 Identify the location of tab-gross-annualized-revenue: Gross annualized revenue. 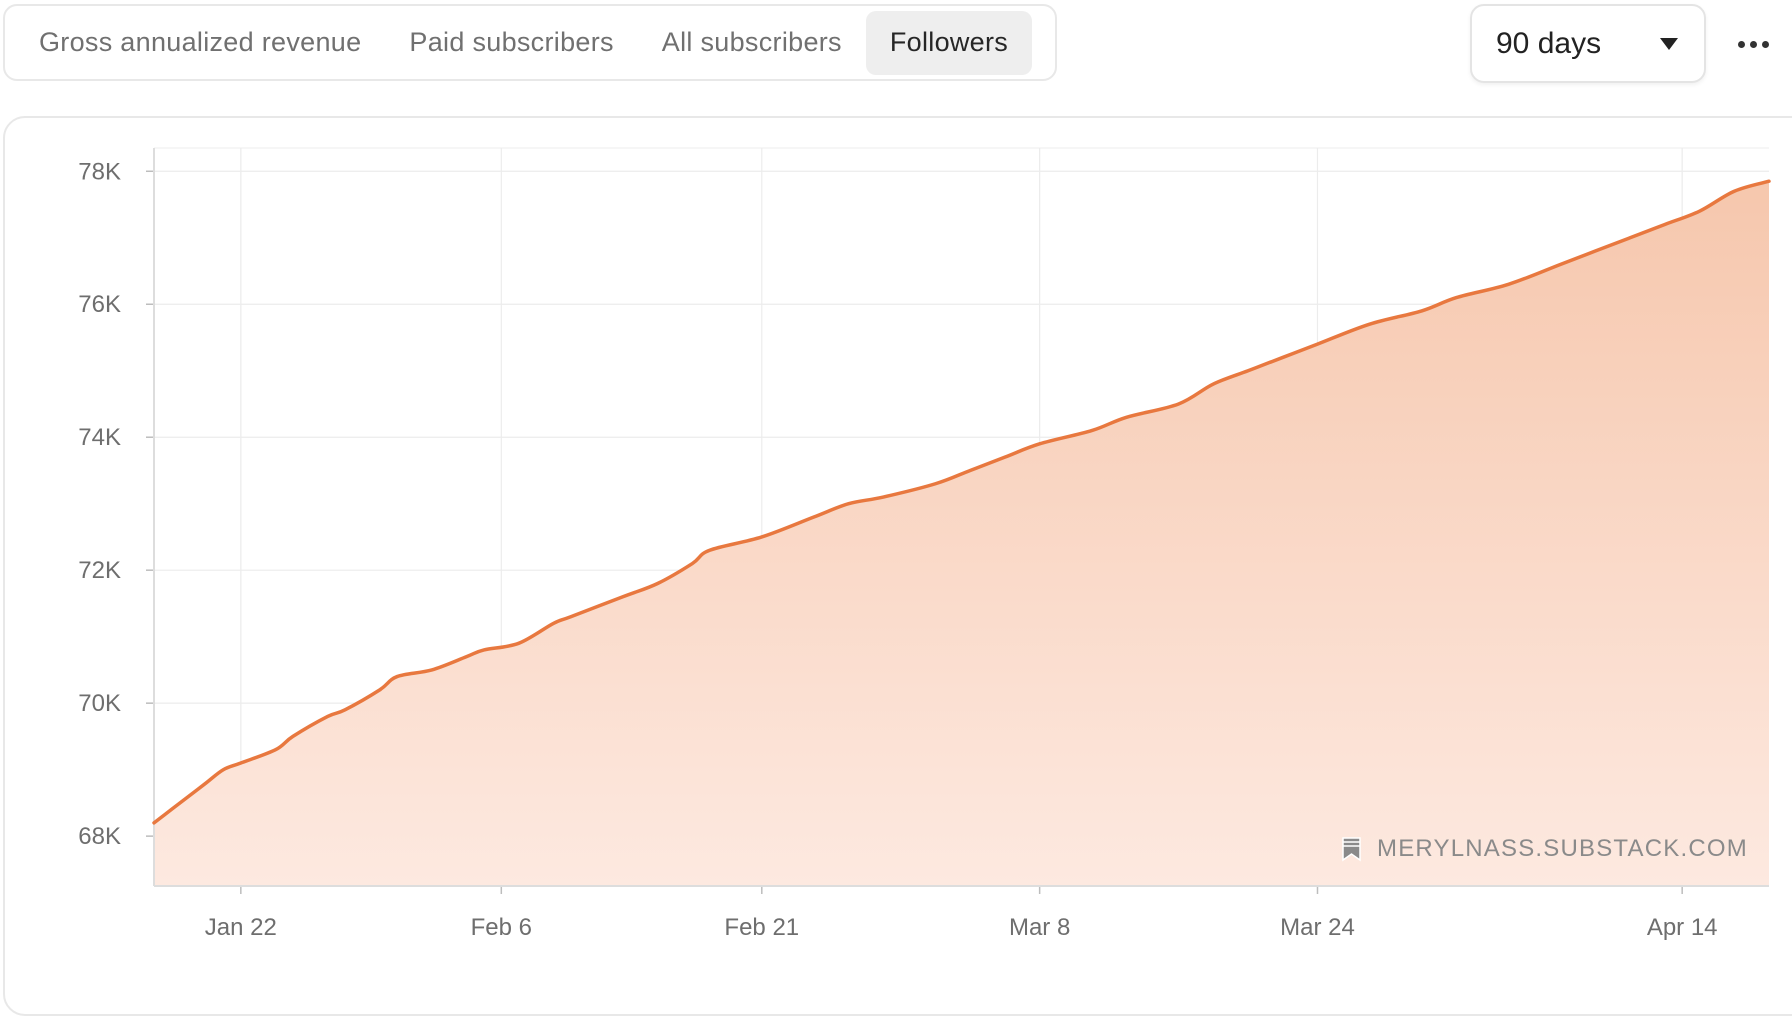
(200, 42).